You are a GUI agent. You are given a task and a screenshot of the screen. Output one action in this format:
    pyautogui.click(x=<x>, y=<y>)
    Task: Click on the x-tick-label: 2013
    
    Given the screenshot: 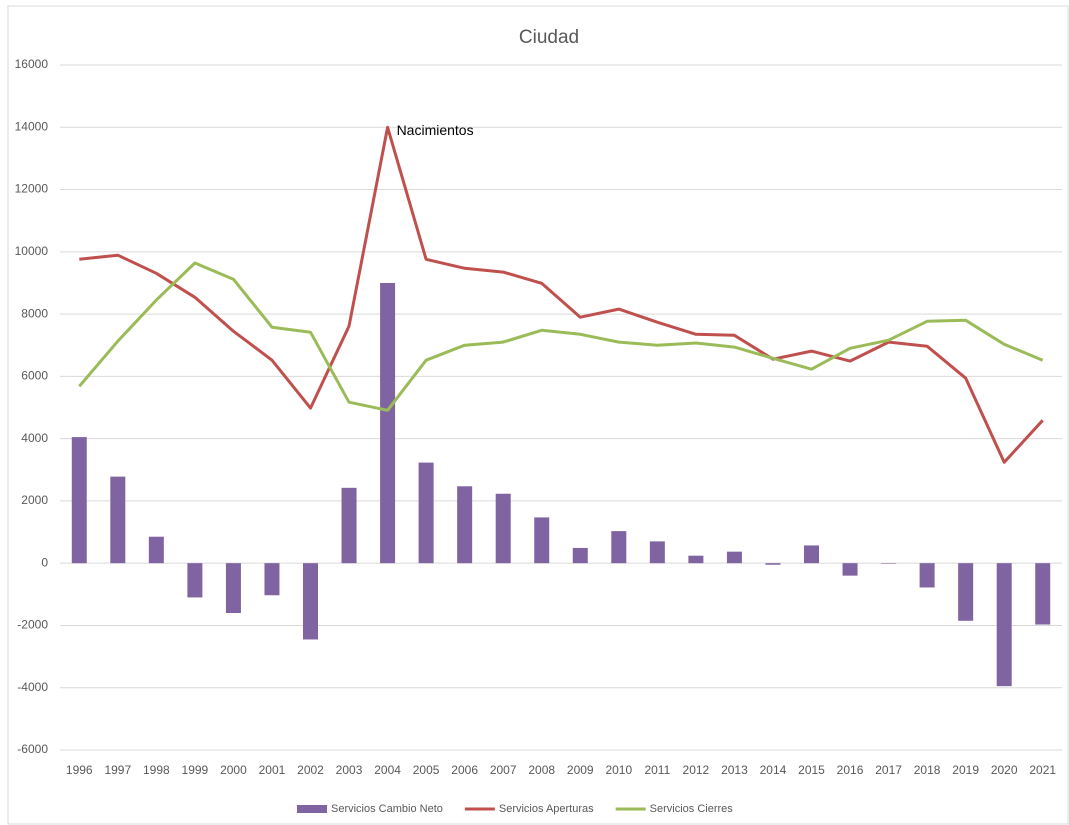 What is the action you would take?
    pyautogui.click(x=734, y=770)
    